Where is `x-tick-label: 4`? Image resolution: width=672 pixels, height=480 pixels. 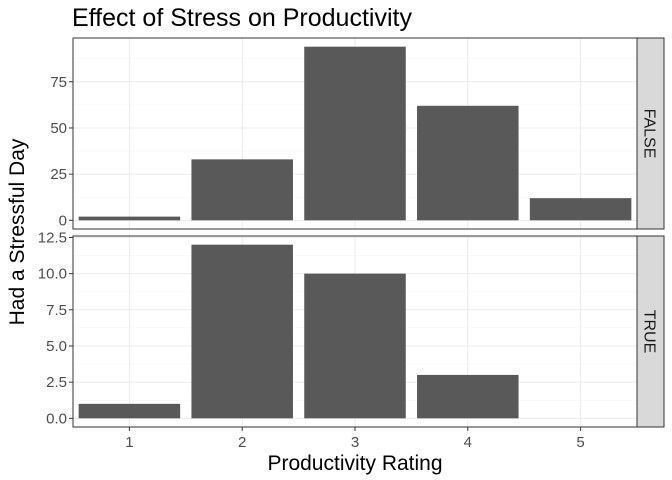 x-tick-label: 4 is located at coordinates (468, 442).